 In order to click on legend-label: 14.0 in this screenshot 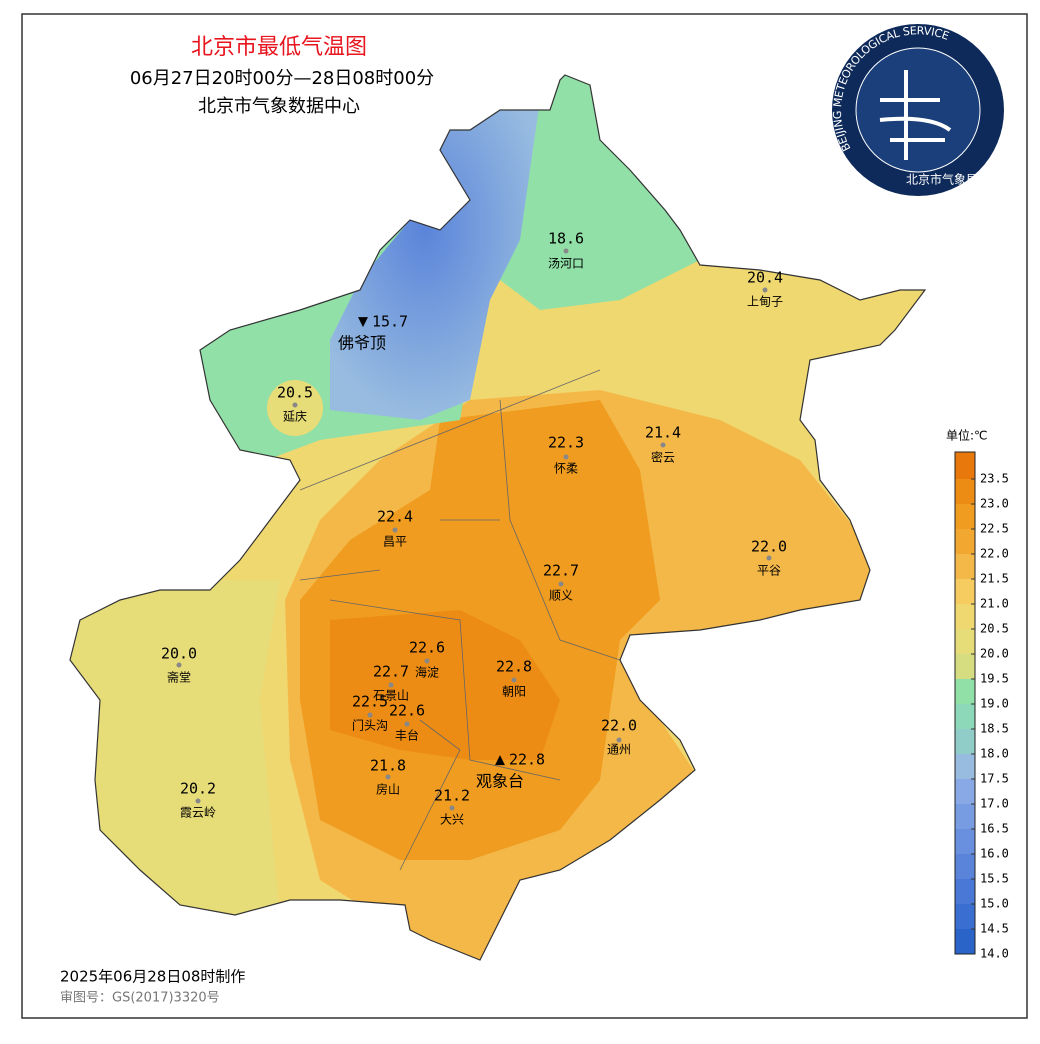, I will do `click(994, 954)`.